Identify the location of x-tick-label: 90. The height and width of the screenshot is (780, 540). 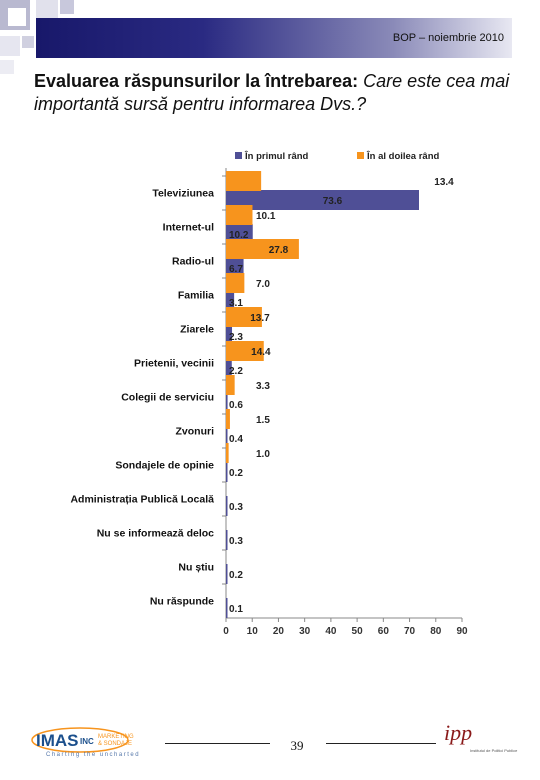
(462, 631).